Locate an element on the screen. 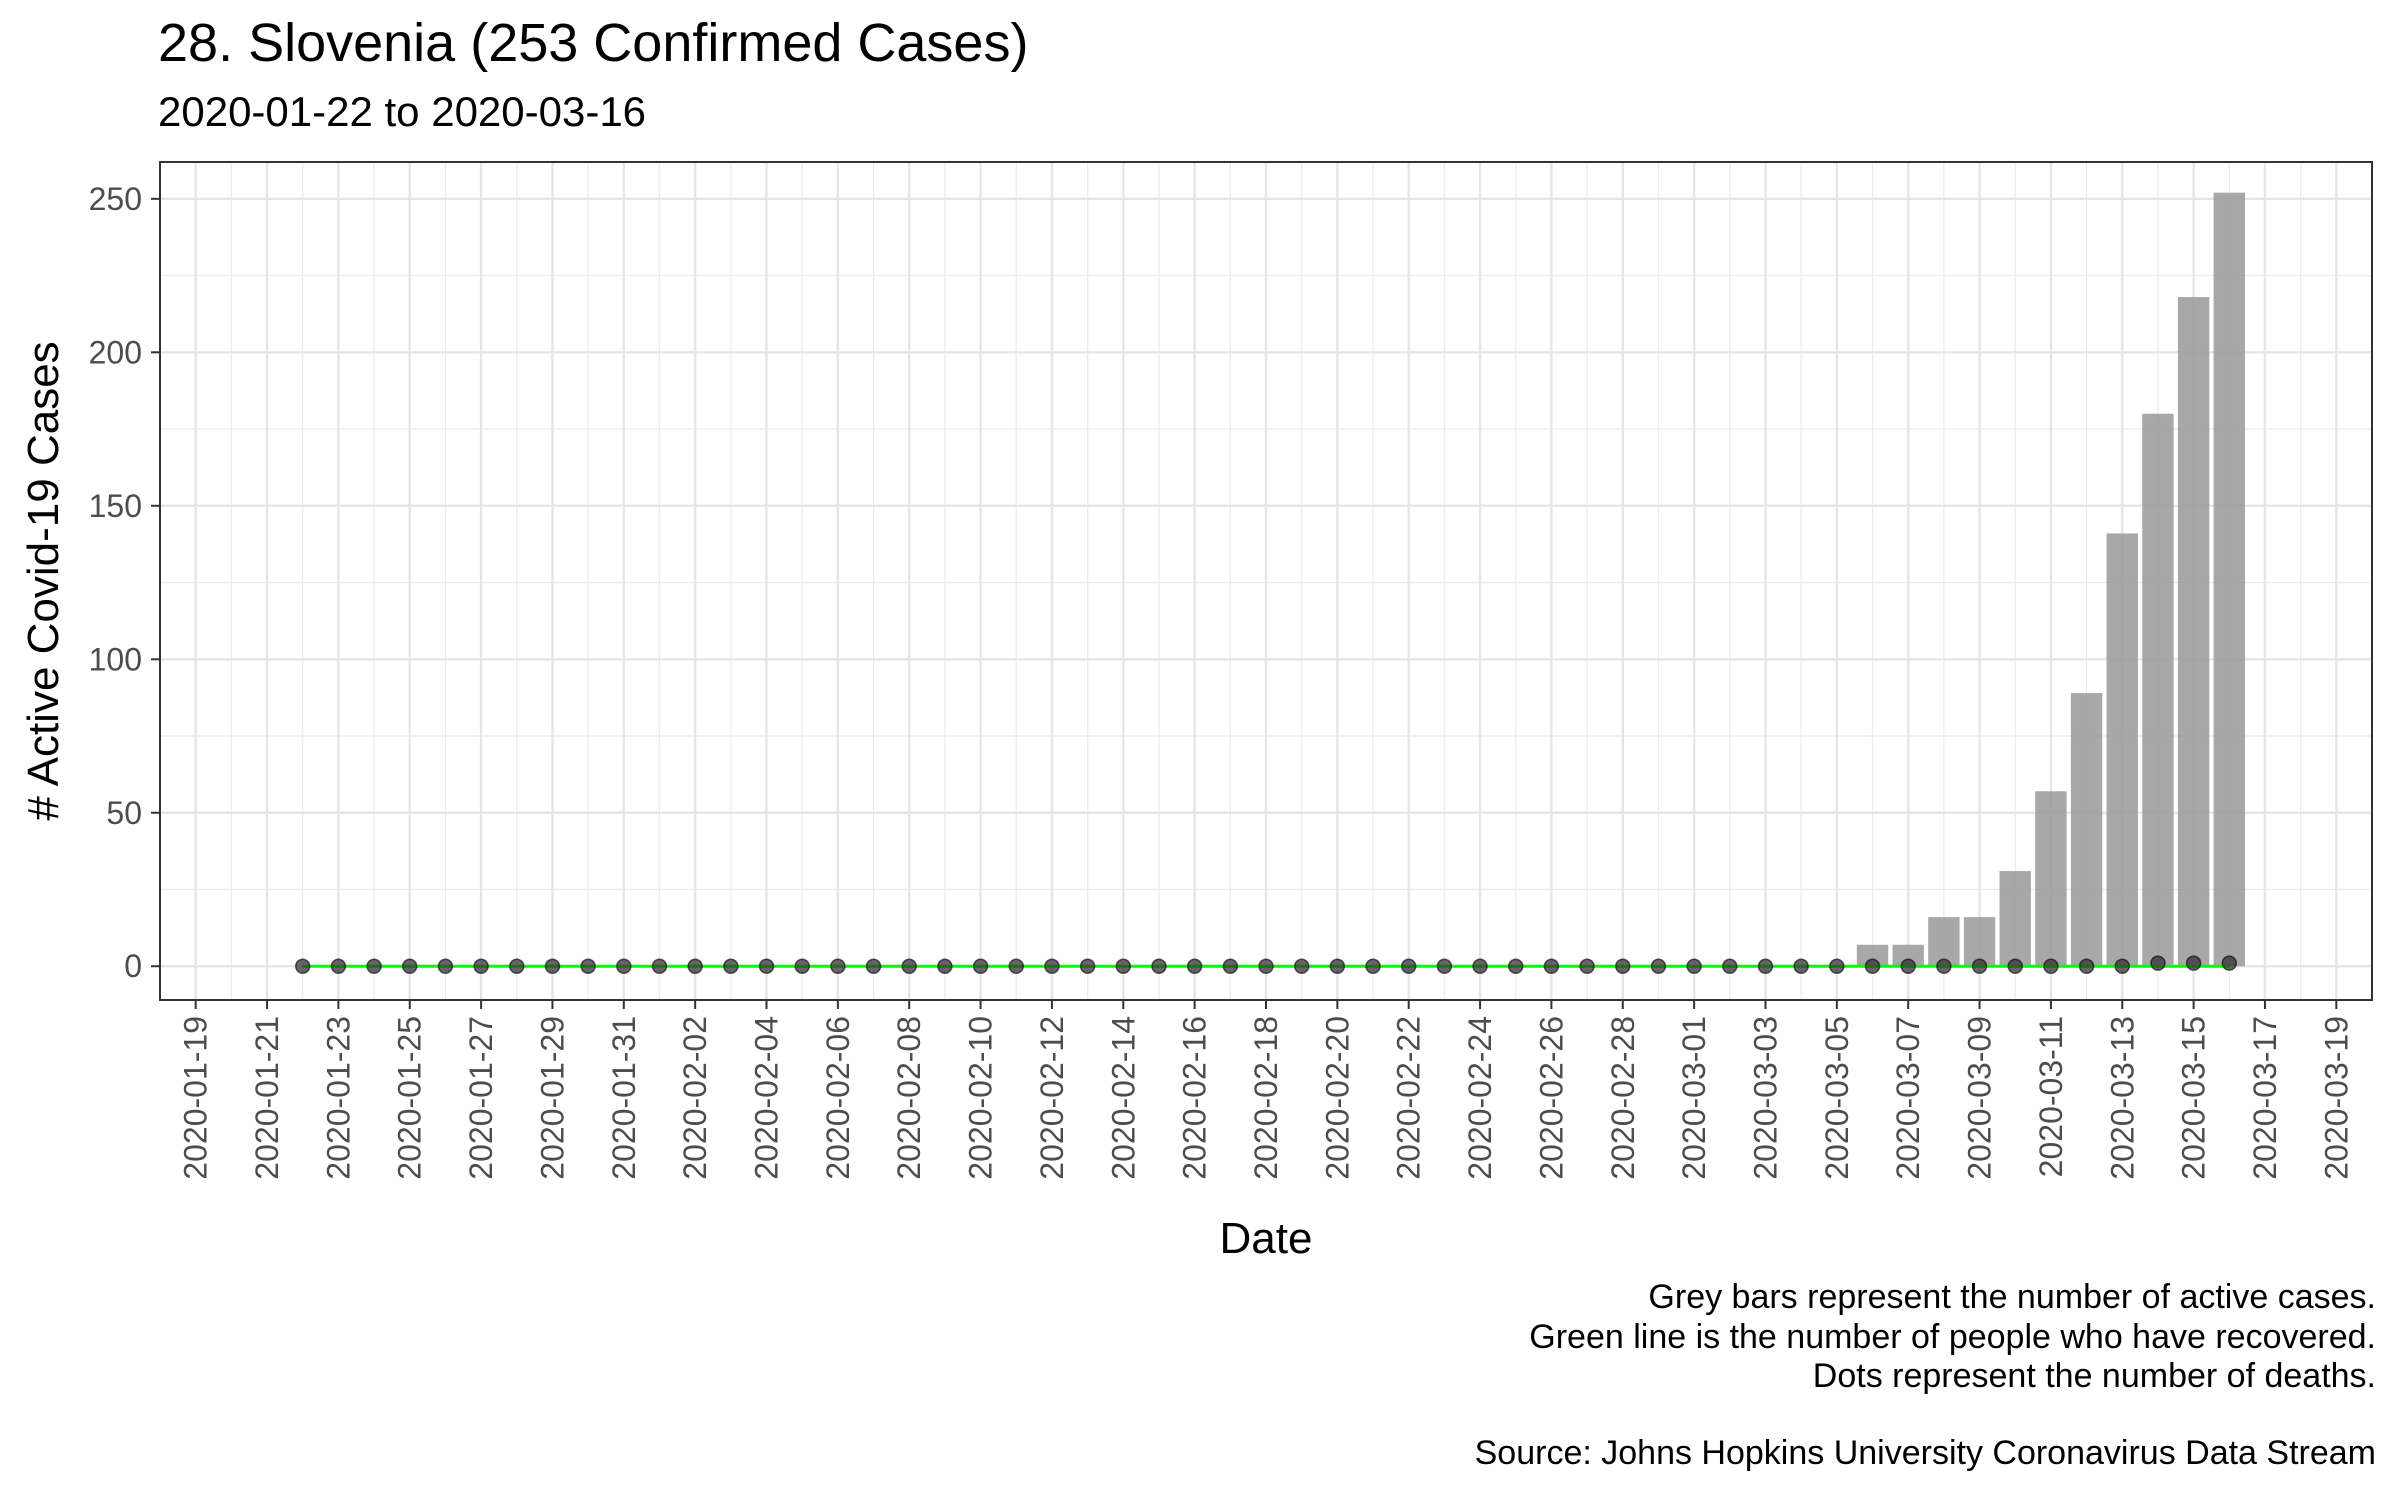  y-tick-label: 200 is located at coordinates (115, 352).